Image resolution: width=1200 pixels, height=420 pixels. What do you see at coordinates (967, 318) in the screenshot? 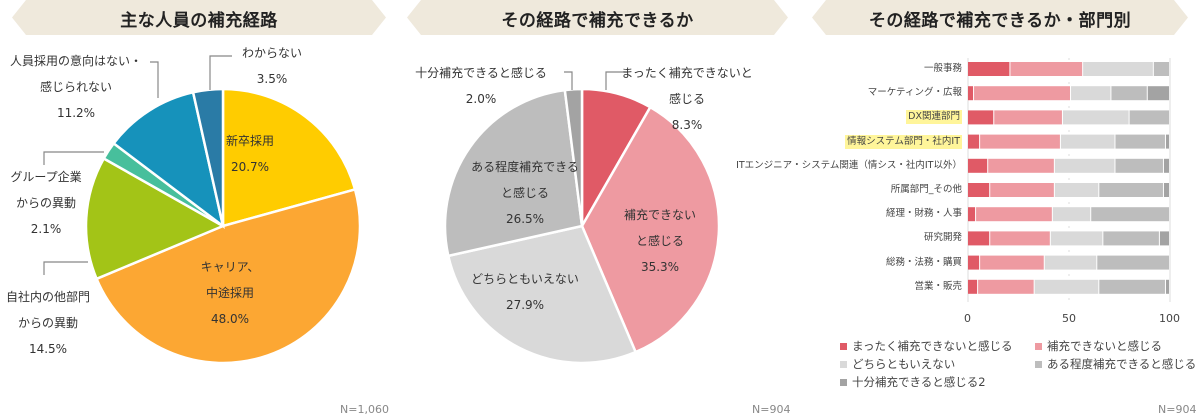
I see `x-tick-0: 0` at bounding box center [967, 318].